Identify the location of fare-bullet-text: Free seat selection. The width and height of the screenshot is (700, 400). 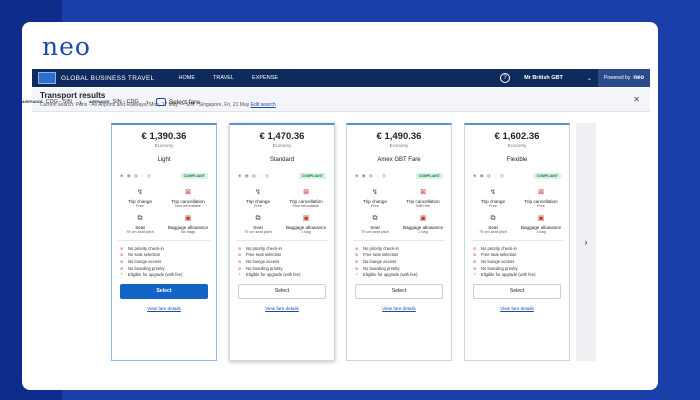
(381, 255).